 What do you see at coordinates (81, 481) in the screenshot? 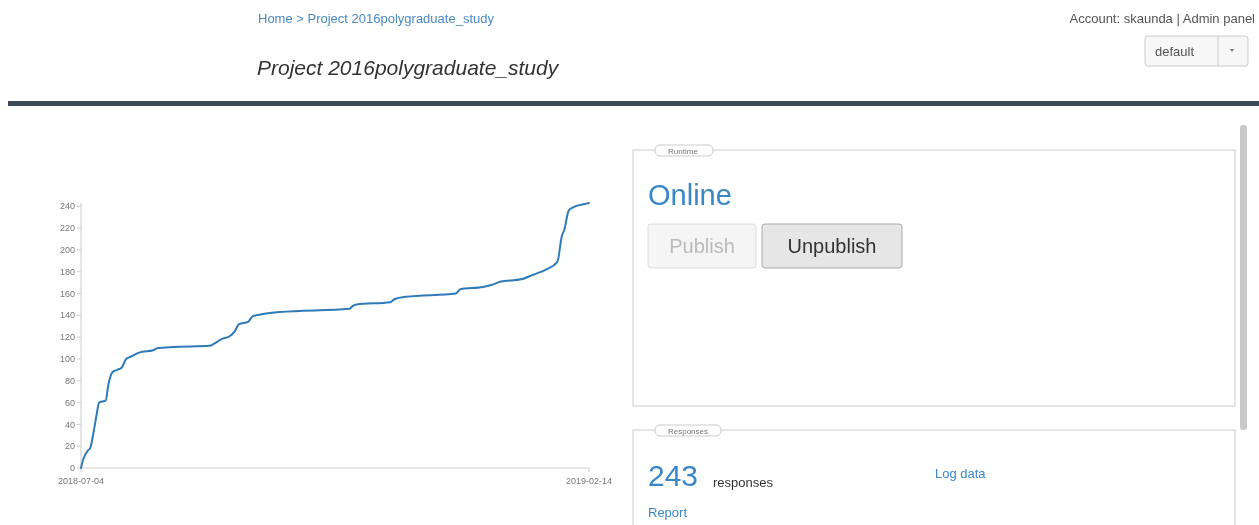
I see `x-tick-label: 2018-07-04` at bounding box center [81, 481].